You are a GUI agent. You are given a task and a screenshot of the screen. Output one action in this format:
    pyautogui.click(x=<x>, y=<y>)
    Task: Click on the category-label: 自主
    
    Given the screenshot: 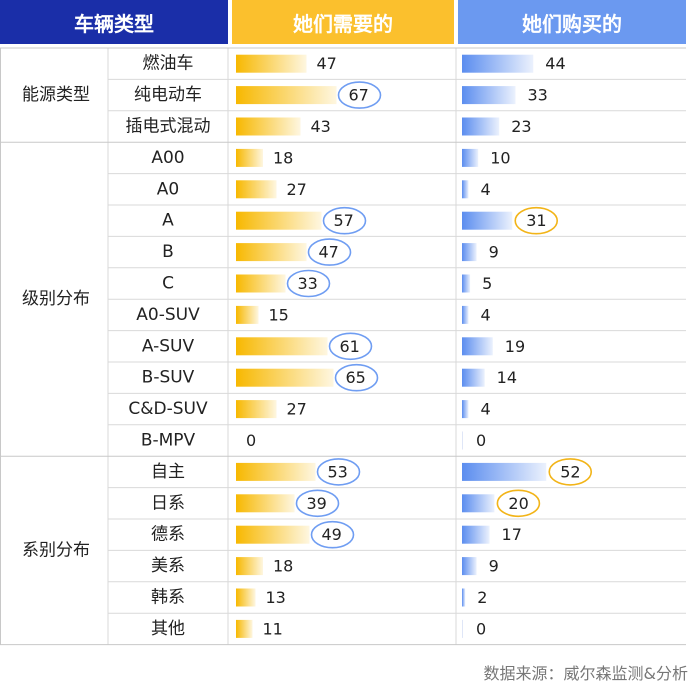 What is the action you would take?
    pyautogui.click(x=168, y=472)
    